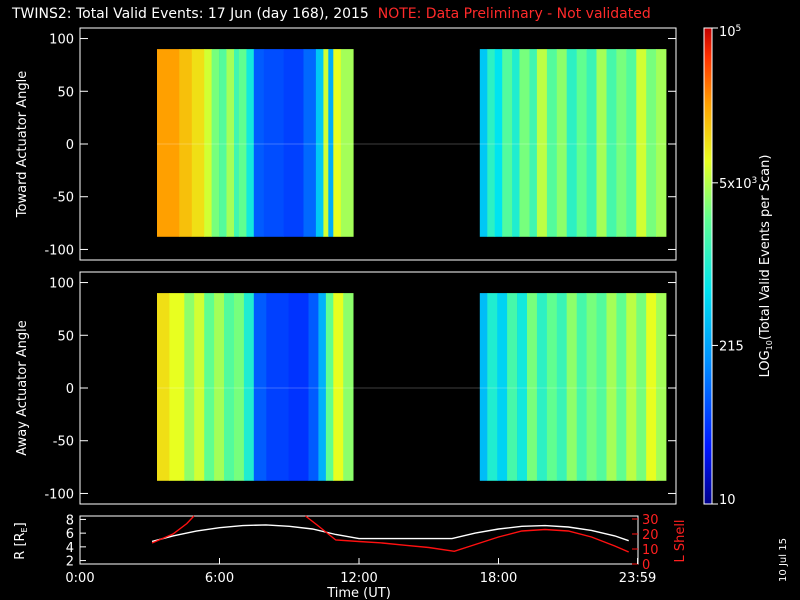  I want to click on x-tick-label: 6:00, so click(219, 578).